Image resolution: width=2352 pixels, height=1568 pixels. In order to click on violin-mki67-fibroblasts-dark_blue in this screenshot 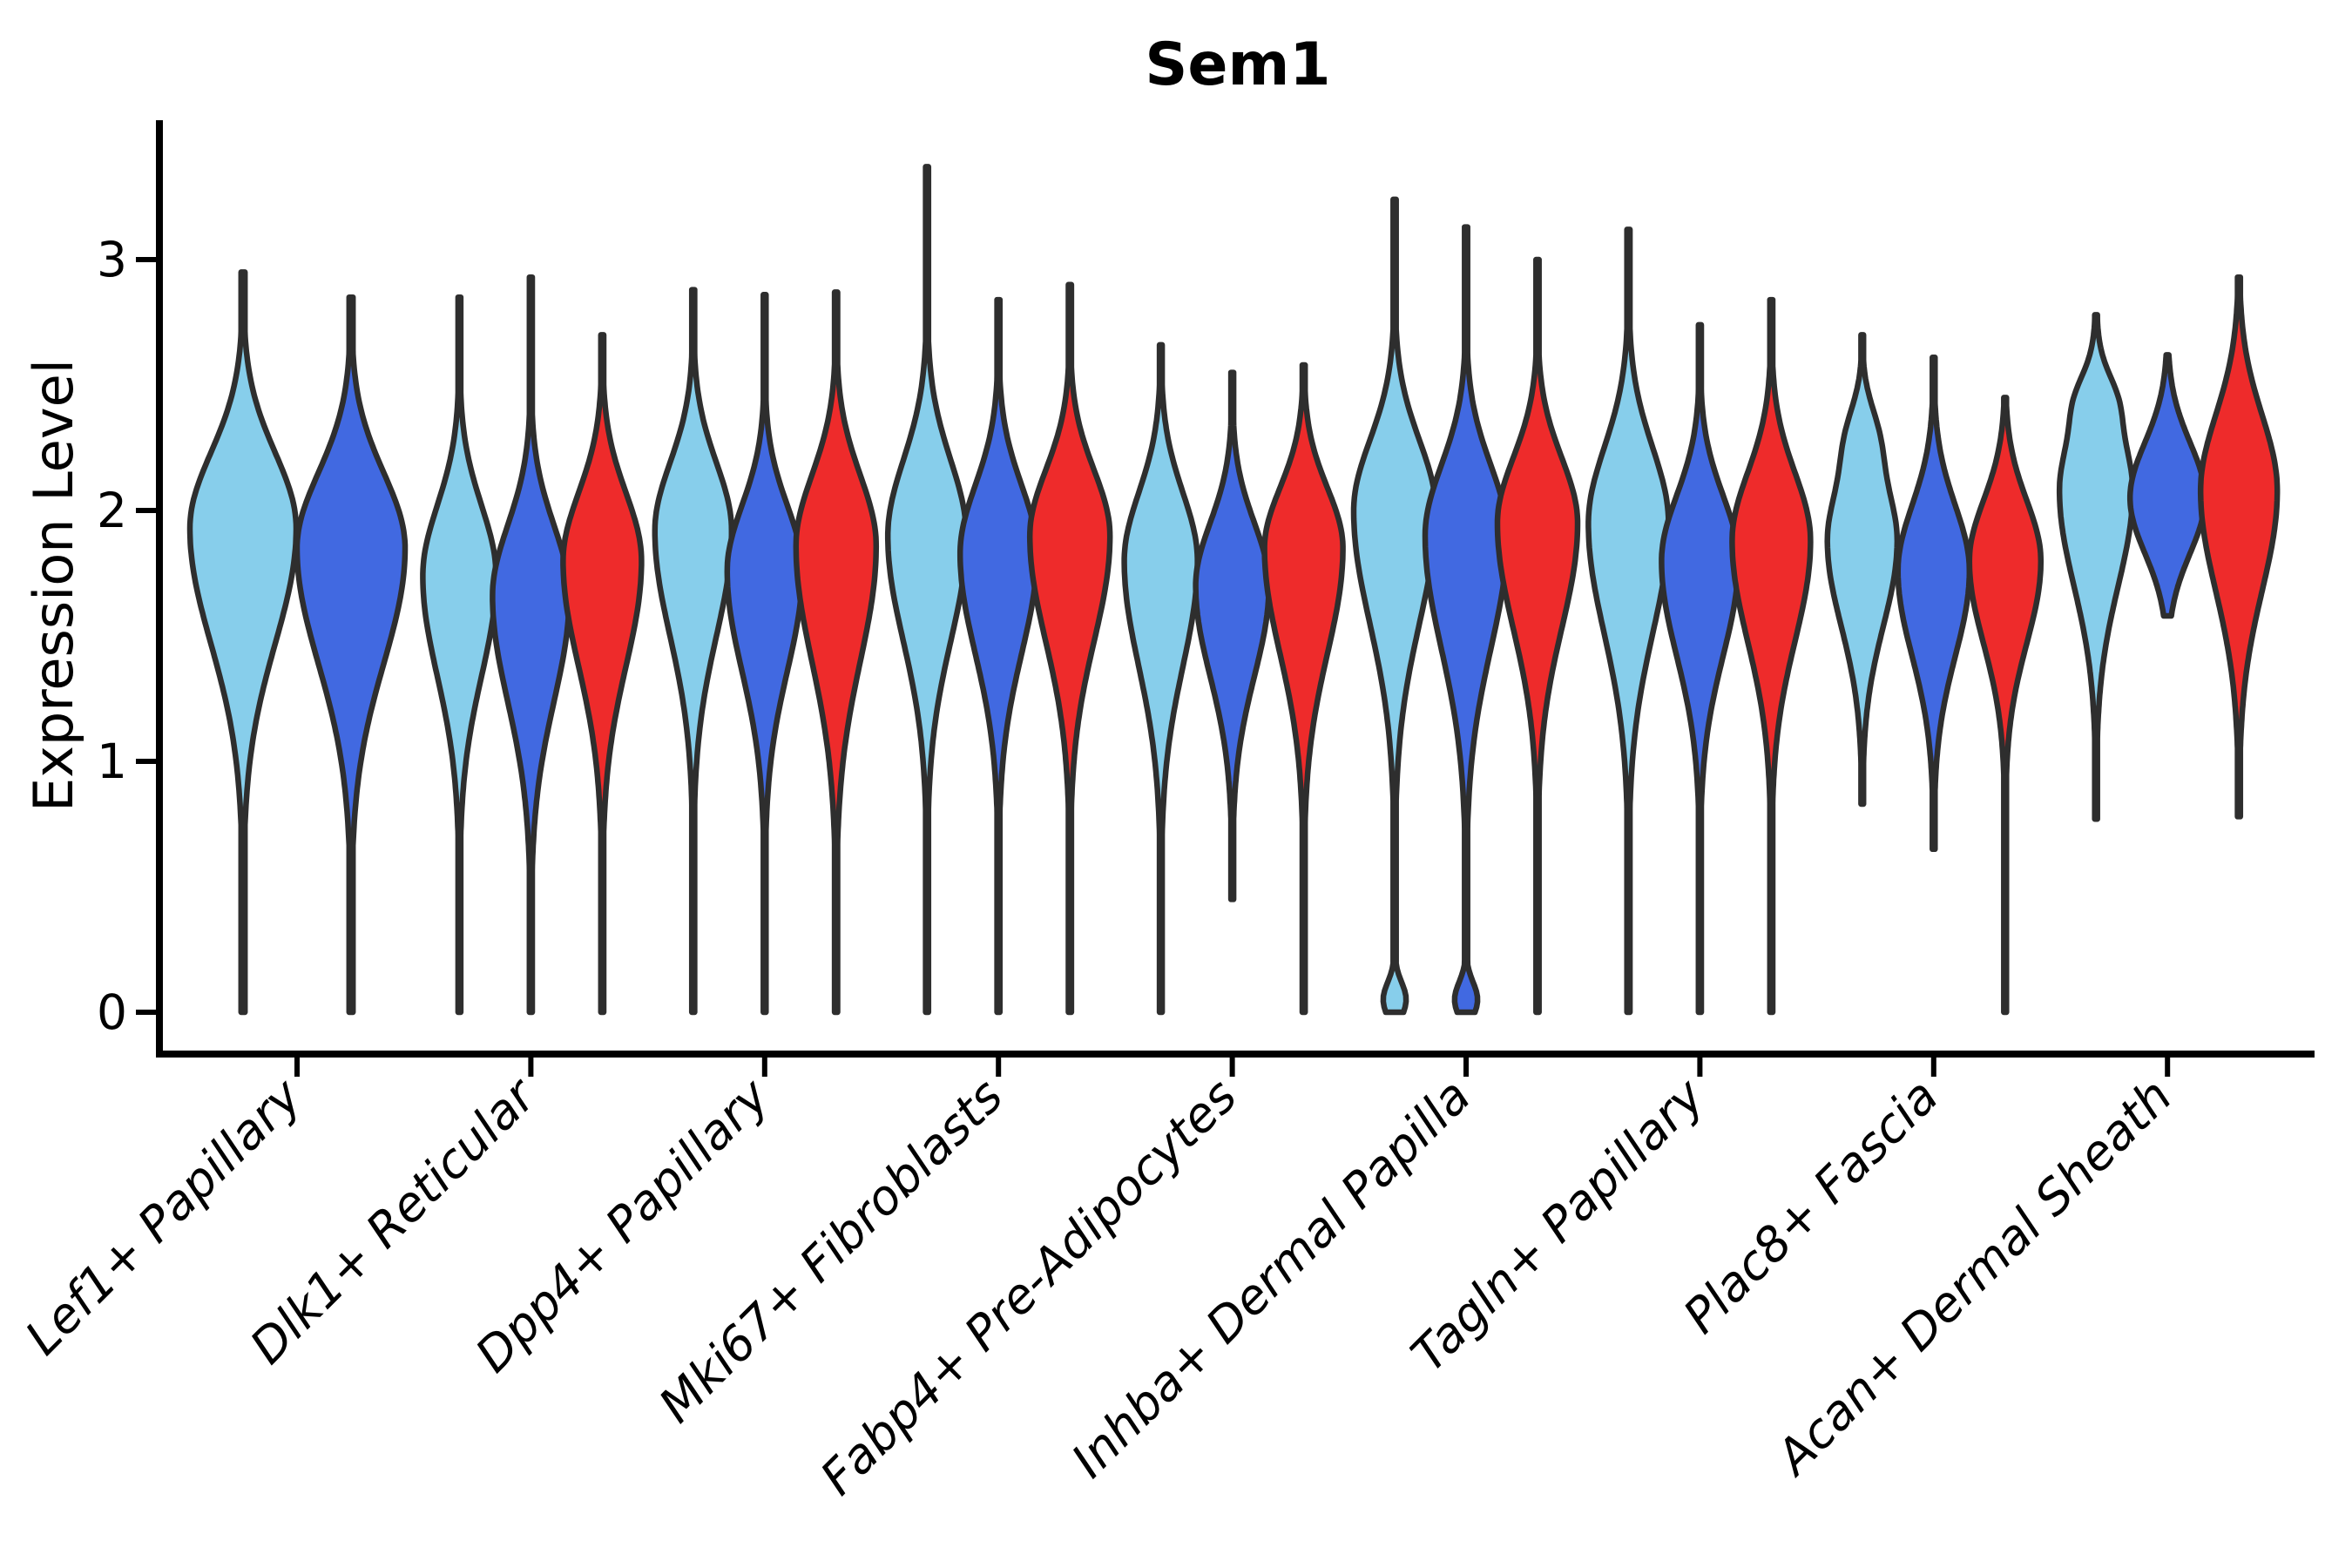, I will do `click(998, 656)`.